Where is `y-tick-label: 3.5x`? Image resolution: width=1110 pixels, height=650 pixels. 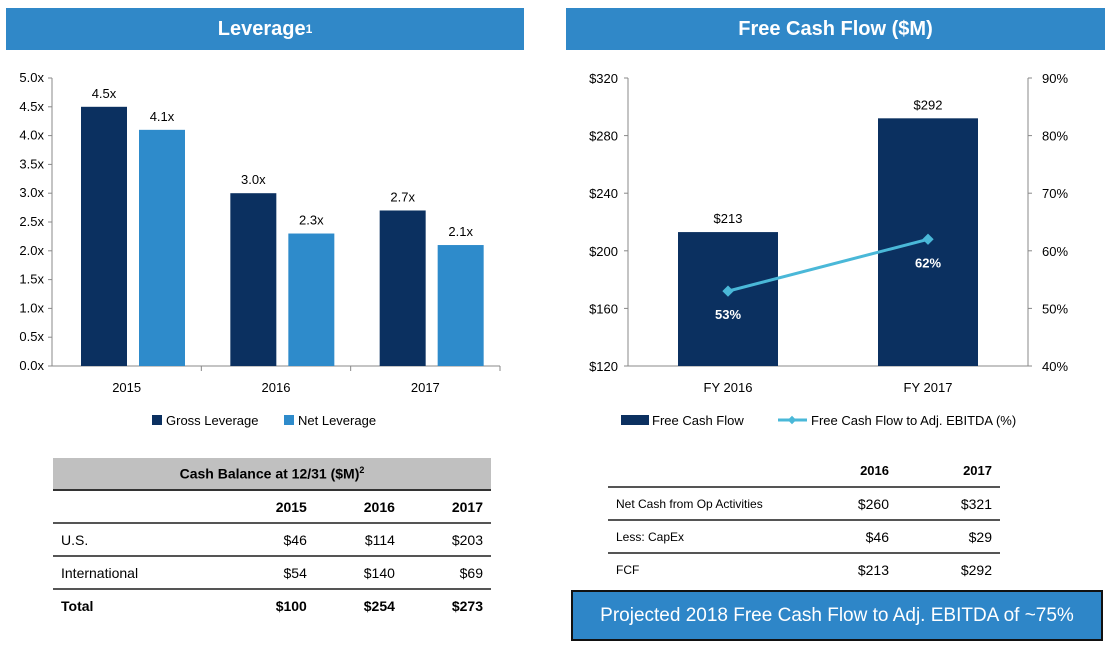 y-tick-label: 3.5x is located at coordinates (31, 163).